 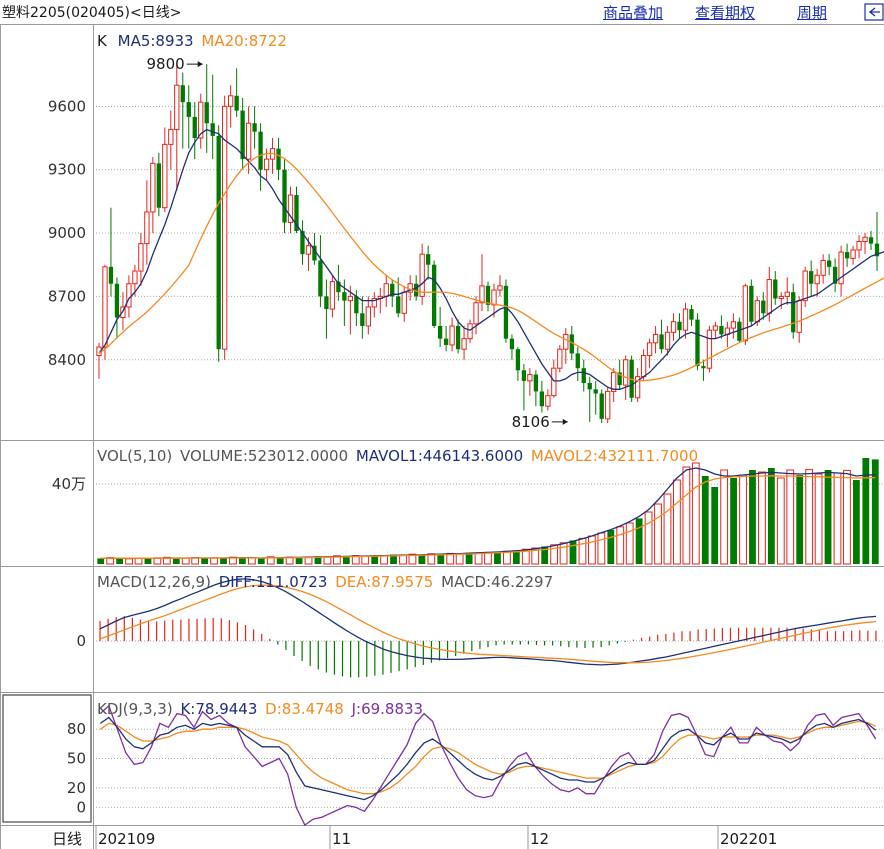 What do you see at coordinates (812, 13) in the screenshot?
I see `period-link: 周期` at bounding box center [812, 13].